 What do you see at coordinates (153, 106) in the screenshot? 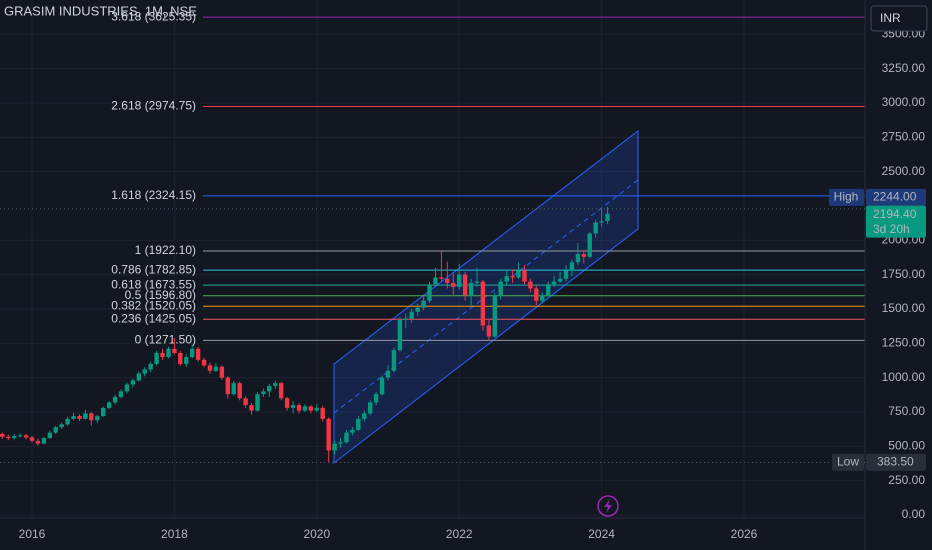
I see `fib-label: 2.618 (2974.75)` at bounding box center [153, 106].